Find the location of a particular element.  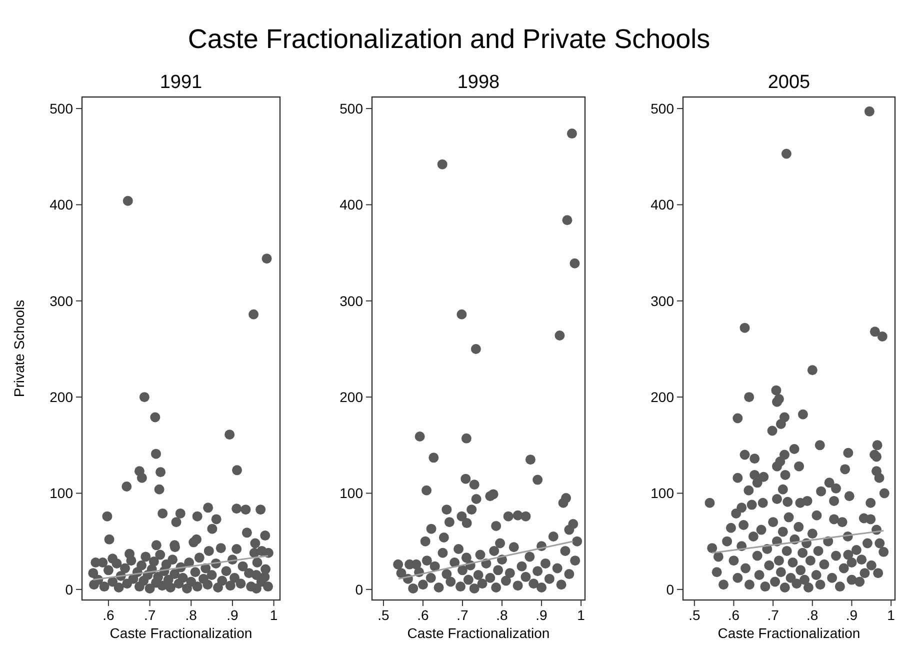

text: Caste Fractionalization and Private Schools is located at coordinates (449, 39).